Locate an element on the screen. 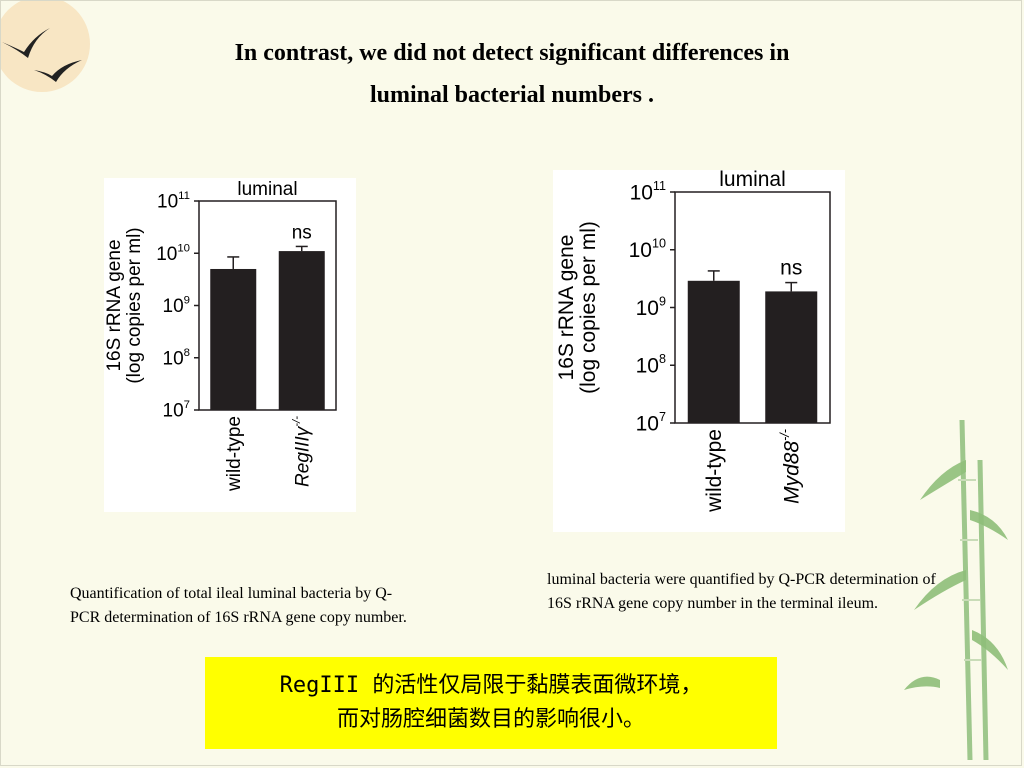 The height and width of the screenshot is (768, 1024). title-line-2: luminal bacterial numbers . is located at coordinates (511, 95).